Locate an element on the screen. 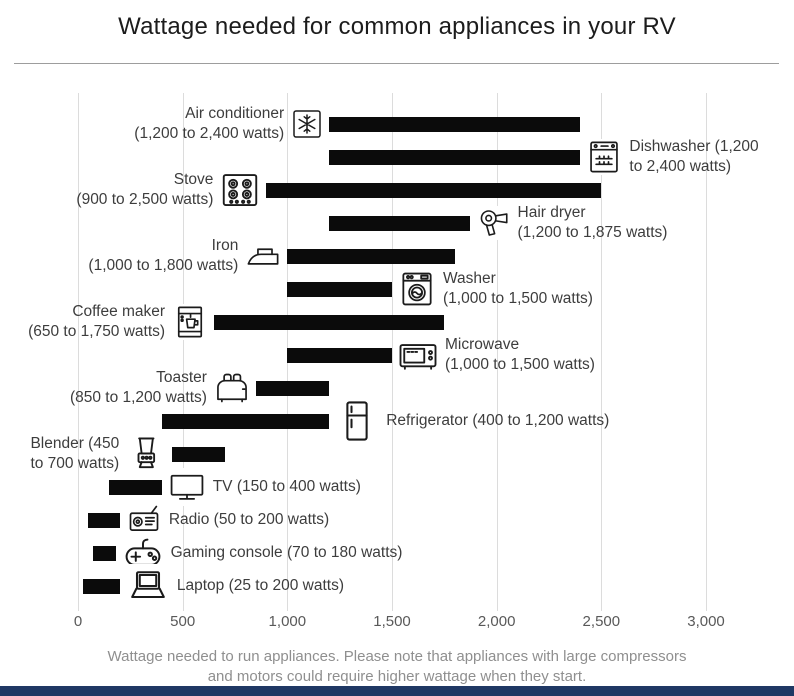 The width and height of the screenshot is (794, 696). label-line: TV (150 to 400 watts) is located at coordinates (286, 486).